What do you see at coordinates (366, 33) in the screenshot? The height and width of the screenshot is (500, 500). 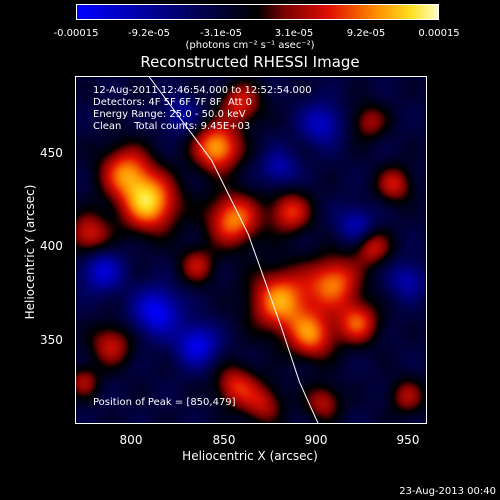 I see `colorbar-tick: 9.2e-05` at bounding box center [366, 33].